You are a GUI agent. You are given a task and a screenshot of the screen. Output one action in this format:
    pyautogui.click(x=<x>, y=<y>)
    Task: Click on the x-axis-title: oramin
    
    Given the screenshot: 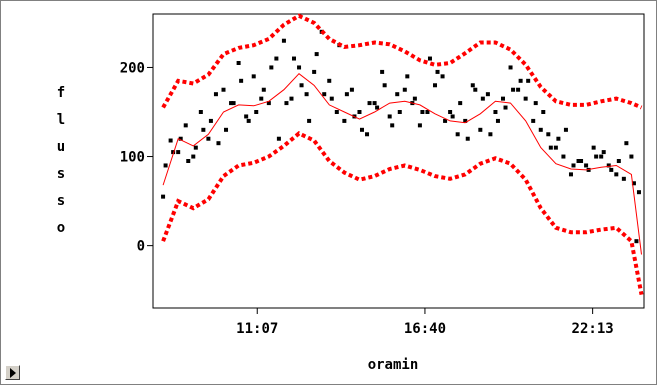 What is the action you would take?
    pyautogui.click(x=393, y=365)
    